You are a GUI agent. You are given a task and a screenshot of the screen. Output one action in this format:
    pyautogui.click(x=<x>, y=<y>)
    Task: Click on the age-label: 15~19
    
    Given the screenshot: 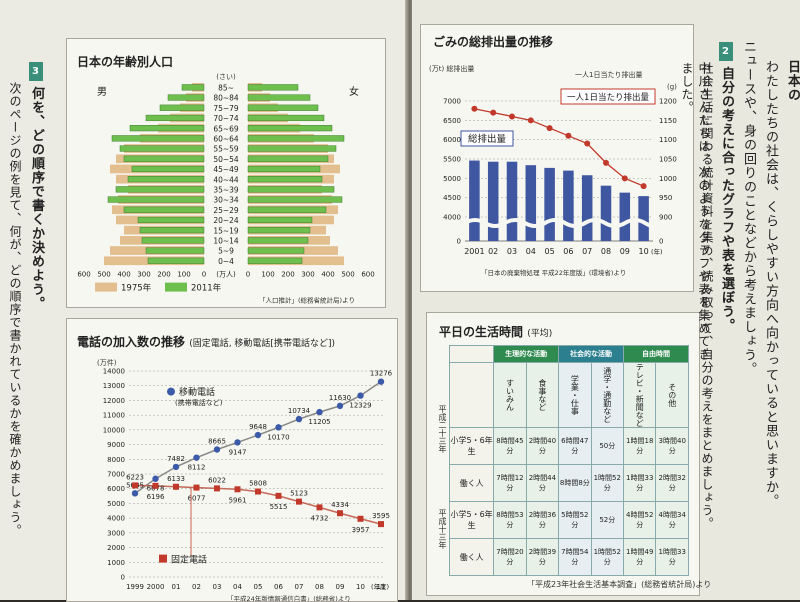 What is the action you would take?
    pyautogui.click(x=226, y=230)
    